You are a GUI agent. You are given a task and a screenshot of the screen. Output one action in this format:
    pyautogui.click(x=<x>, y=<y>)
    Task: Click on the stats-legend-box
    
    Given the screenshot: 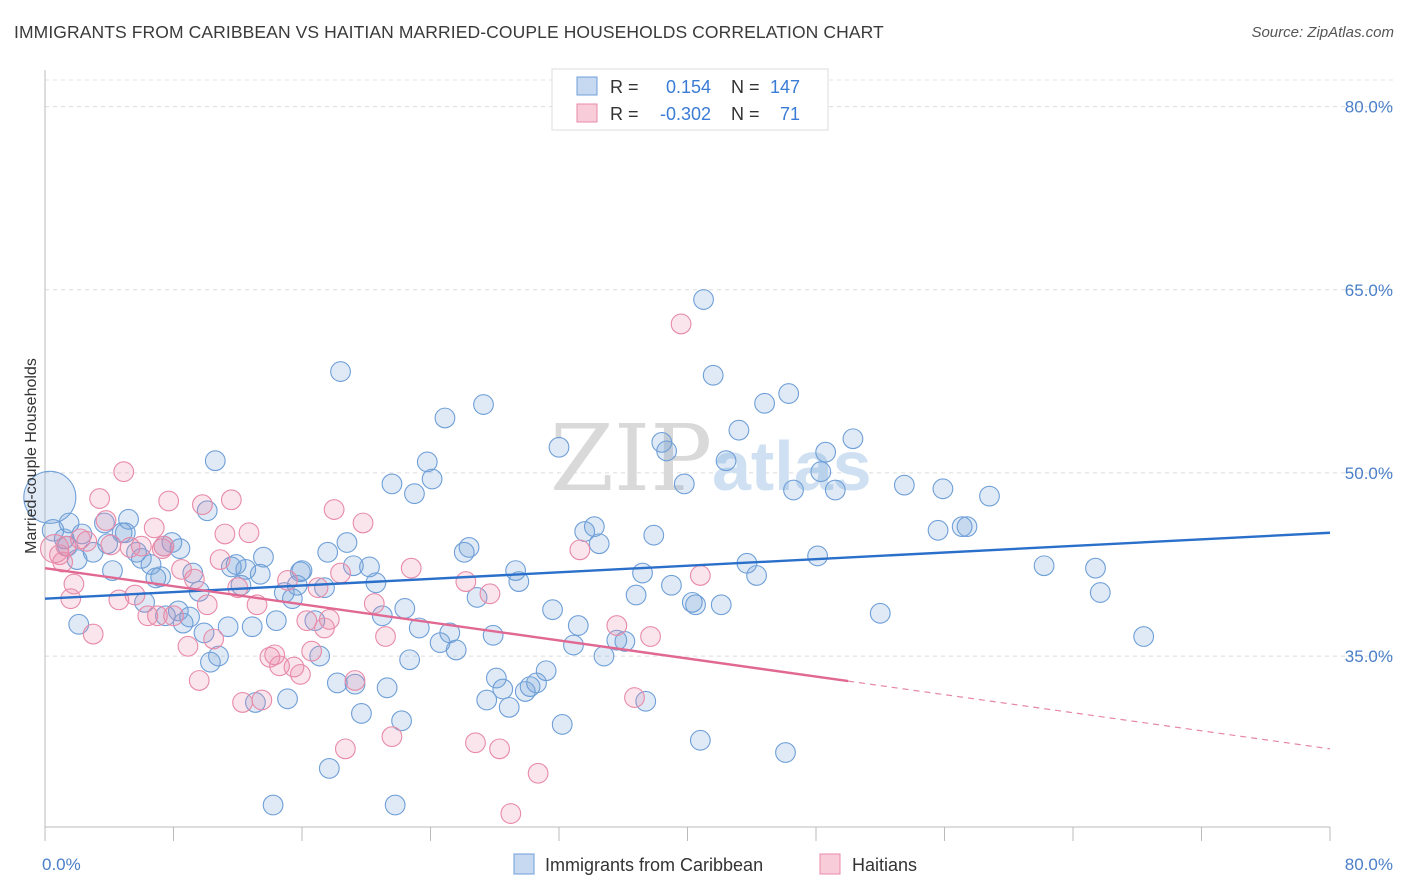 What is the action you would take?
    pyautogui.click(x=690, y=99)
    